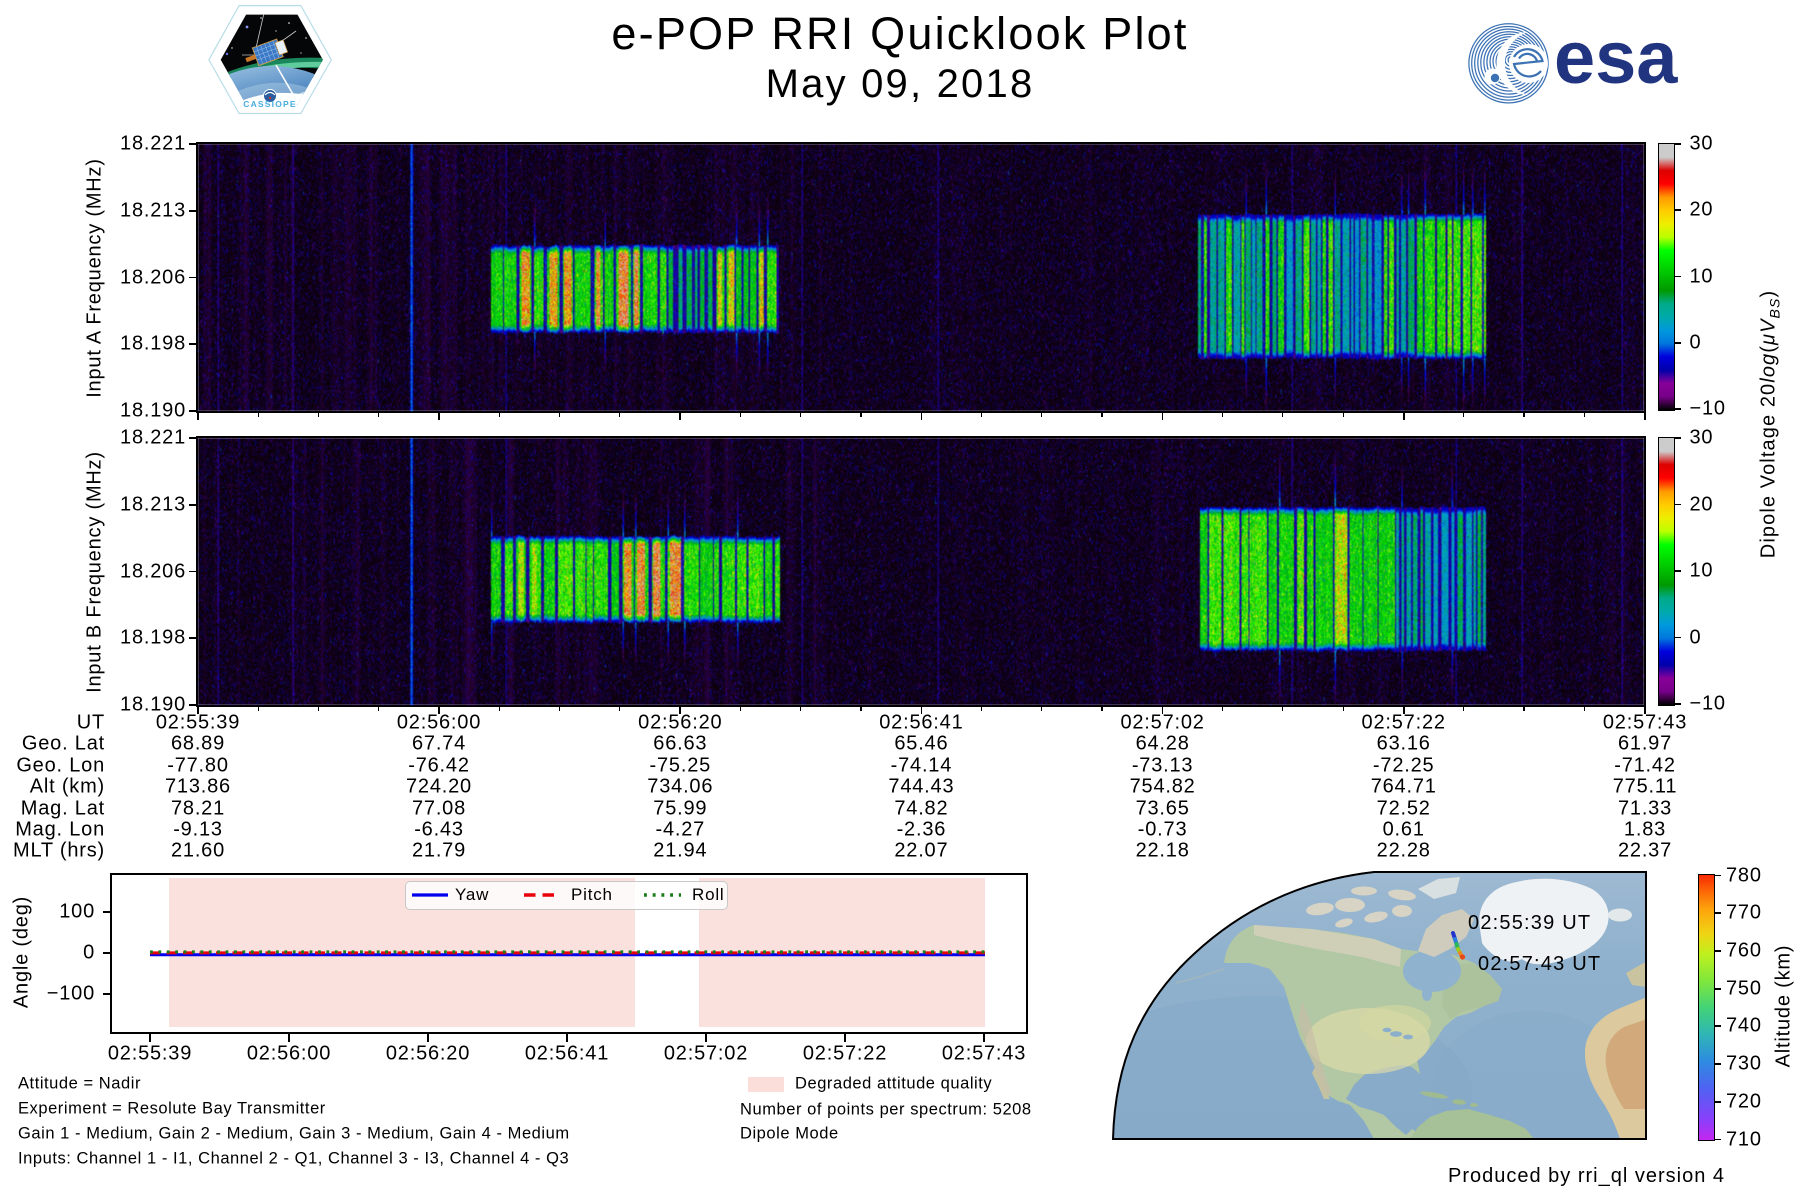  I want to click on svg-text: esa, so click(1616, 57).